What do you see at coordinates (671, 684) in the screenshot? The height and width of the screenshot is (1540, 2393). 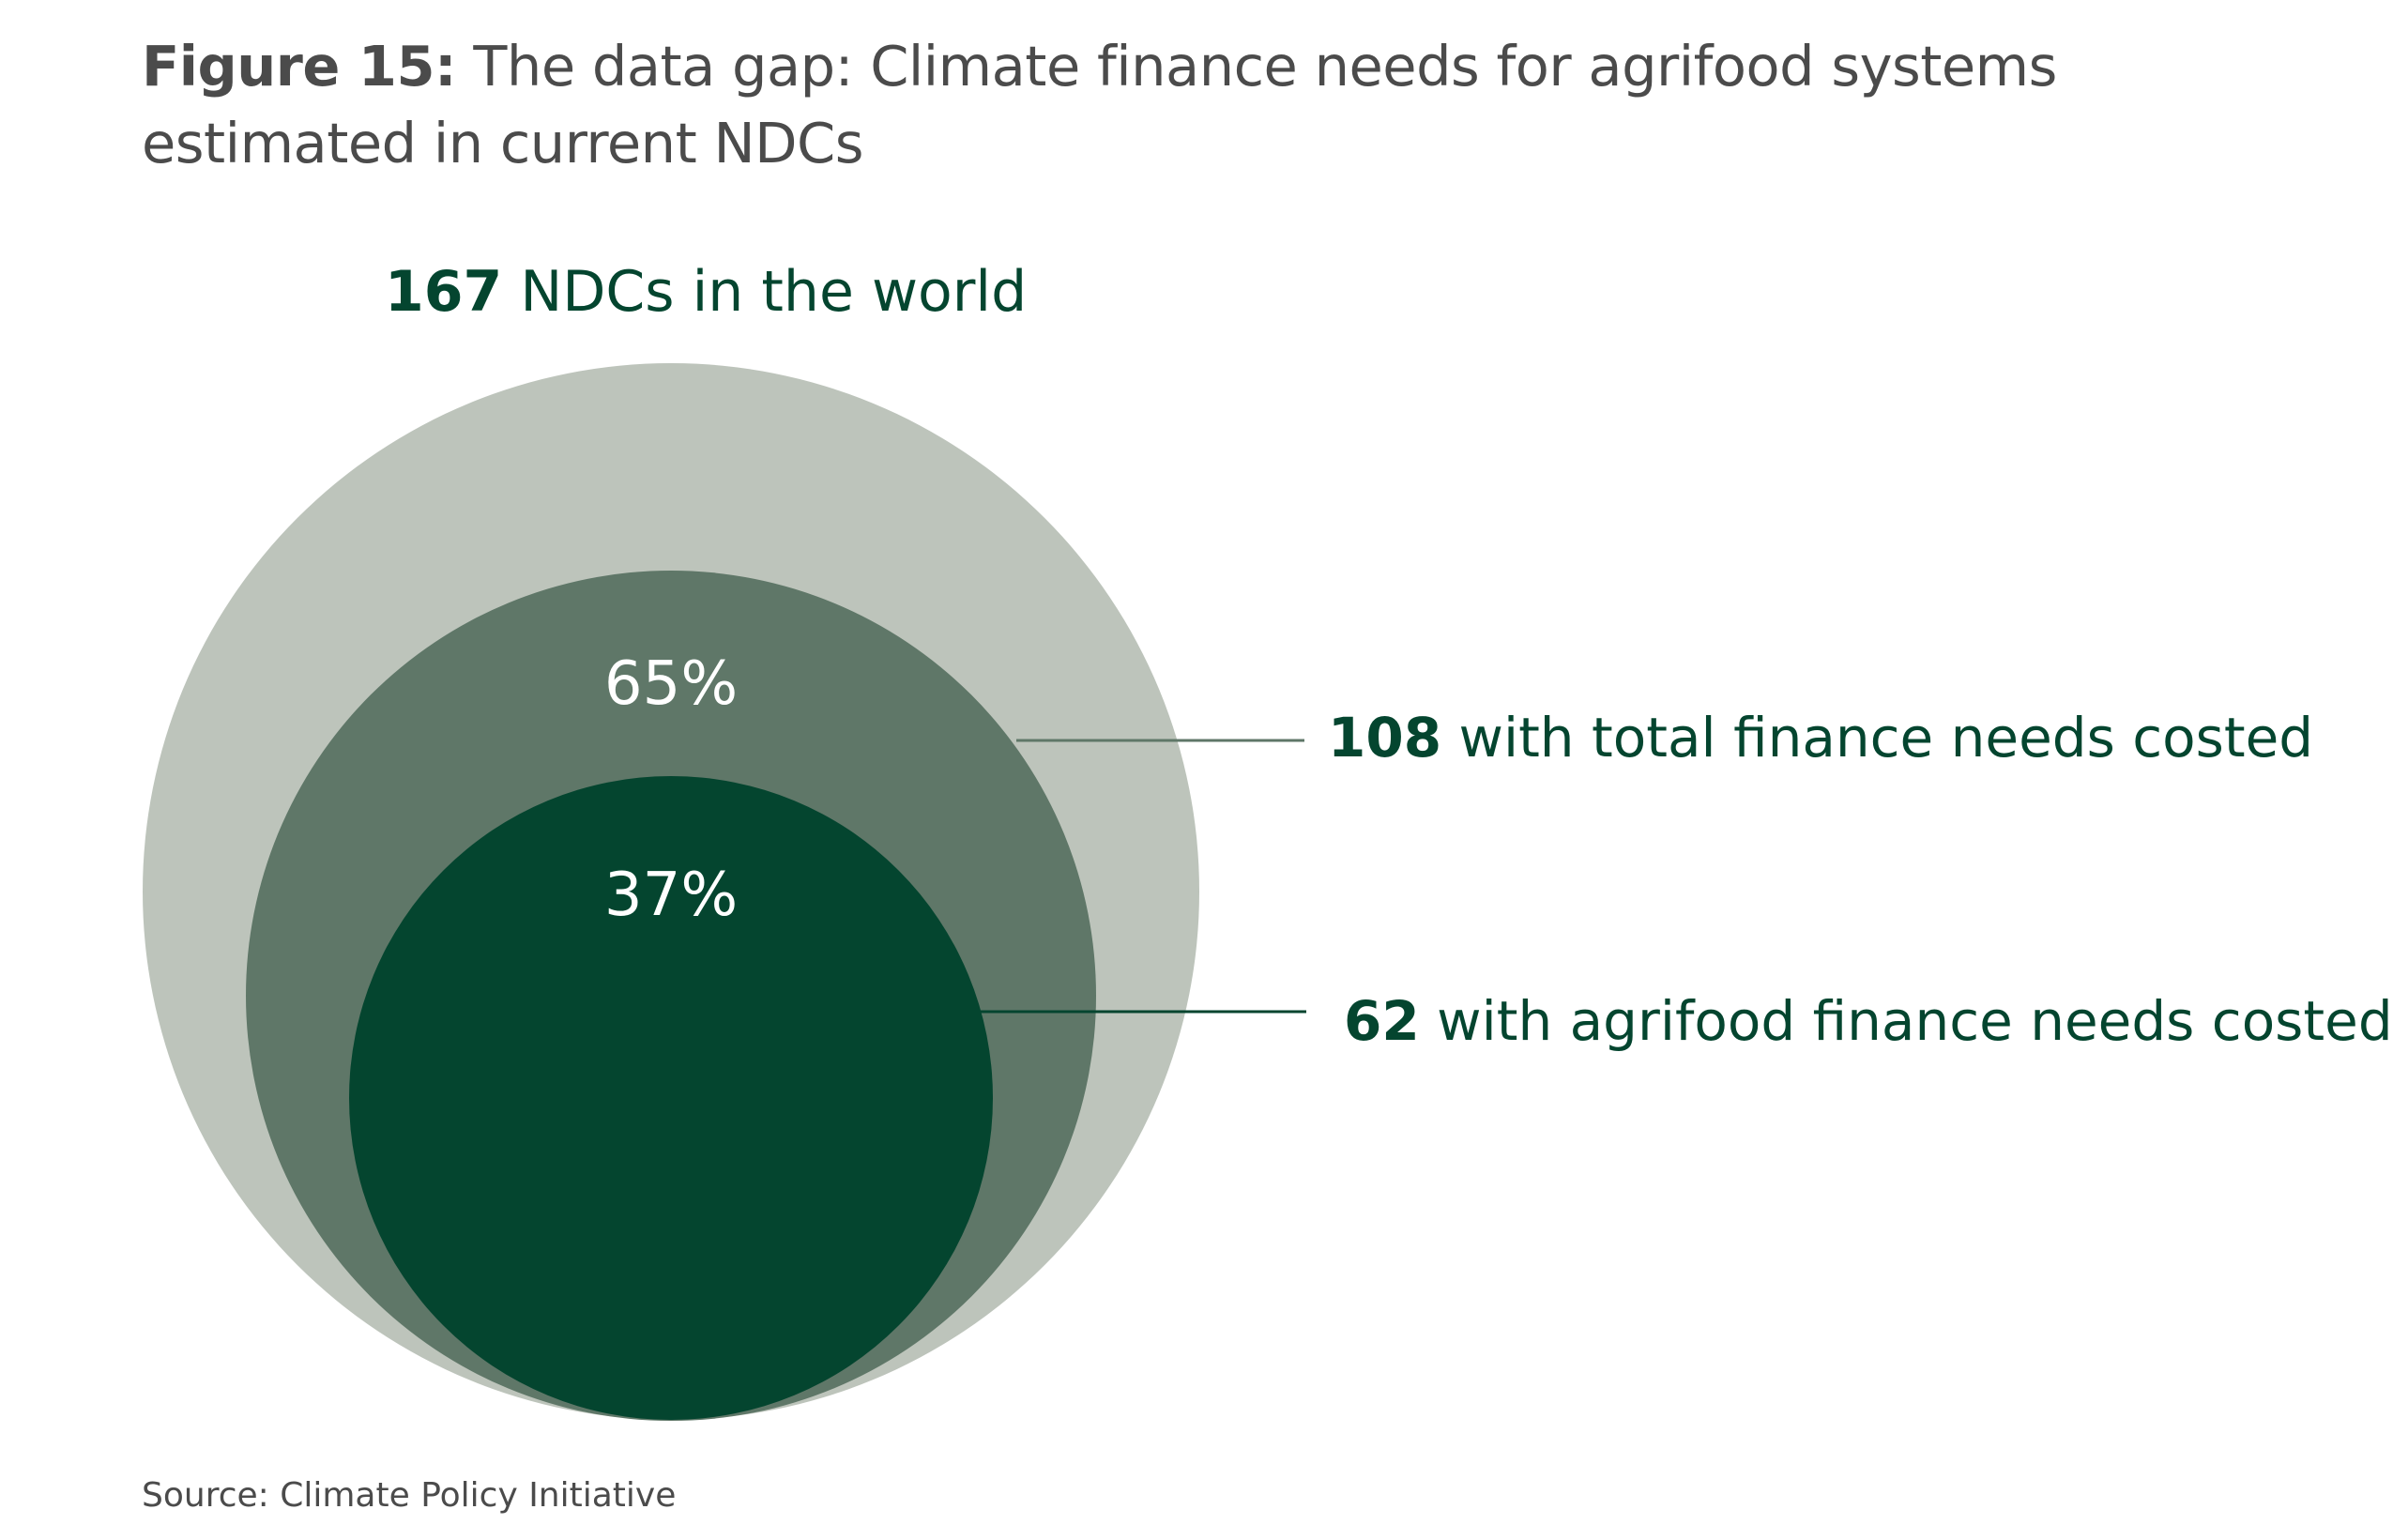 I see `pct-total-costed: 65%` at bounding box center [671, 684].